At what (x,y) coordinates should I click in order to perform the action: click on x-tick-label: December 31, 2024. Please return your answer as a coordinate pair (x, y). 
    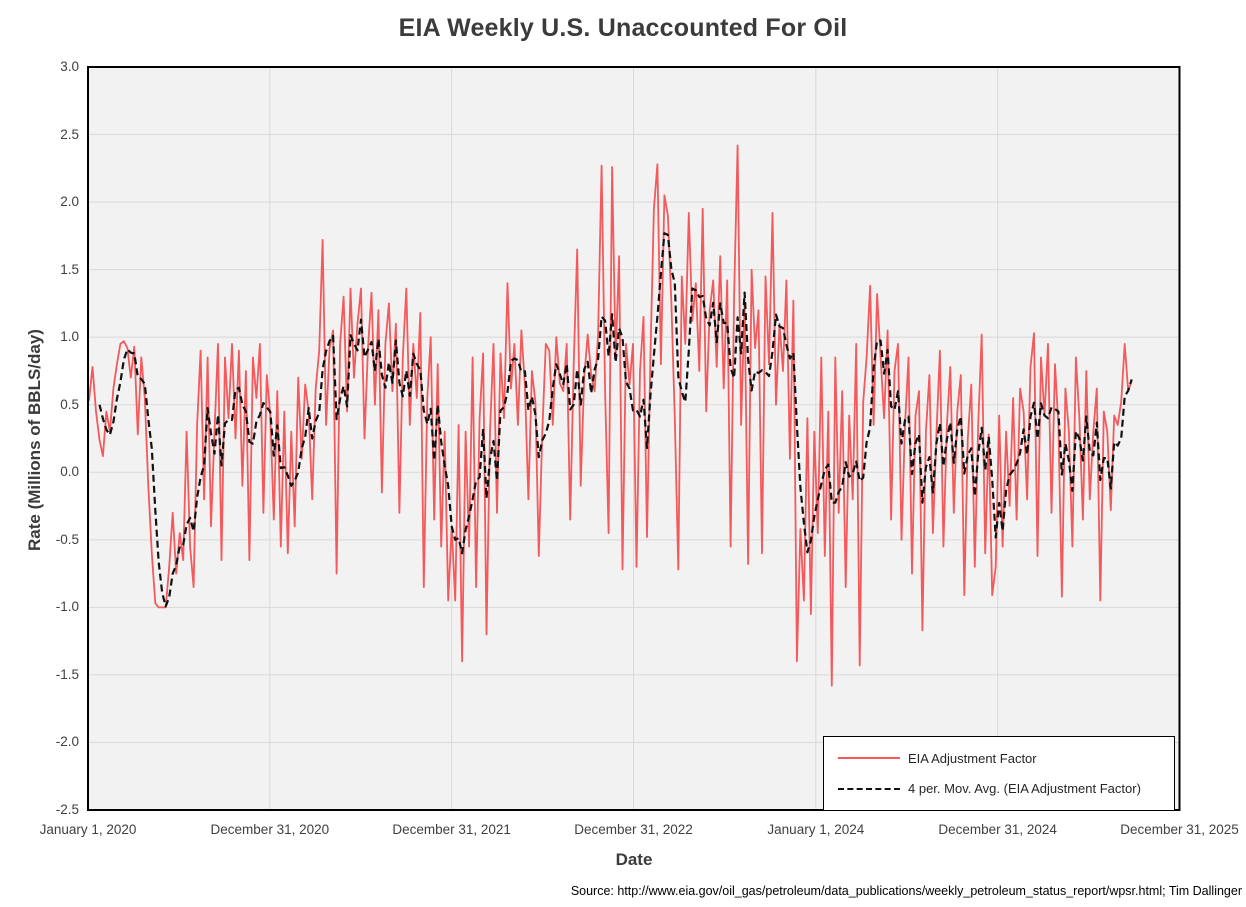
    Looking at the image, I should click on (997, 829).